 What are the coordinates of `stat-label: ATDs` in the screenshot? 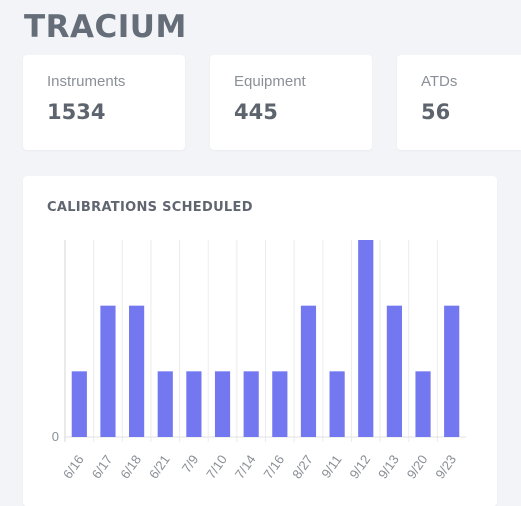 It's located at (439, 81).